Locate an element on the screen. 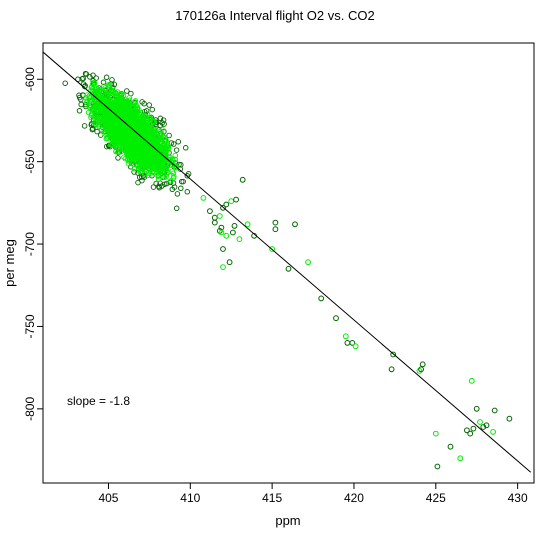 Image resolution: width=550 pixels, height=550 pixels. x-tick-label: 410 is located at coordinates (190, 498).